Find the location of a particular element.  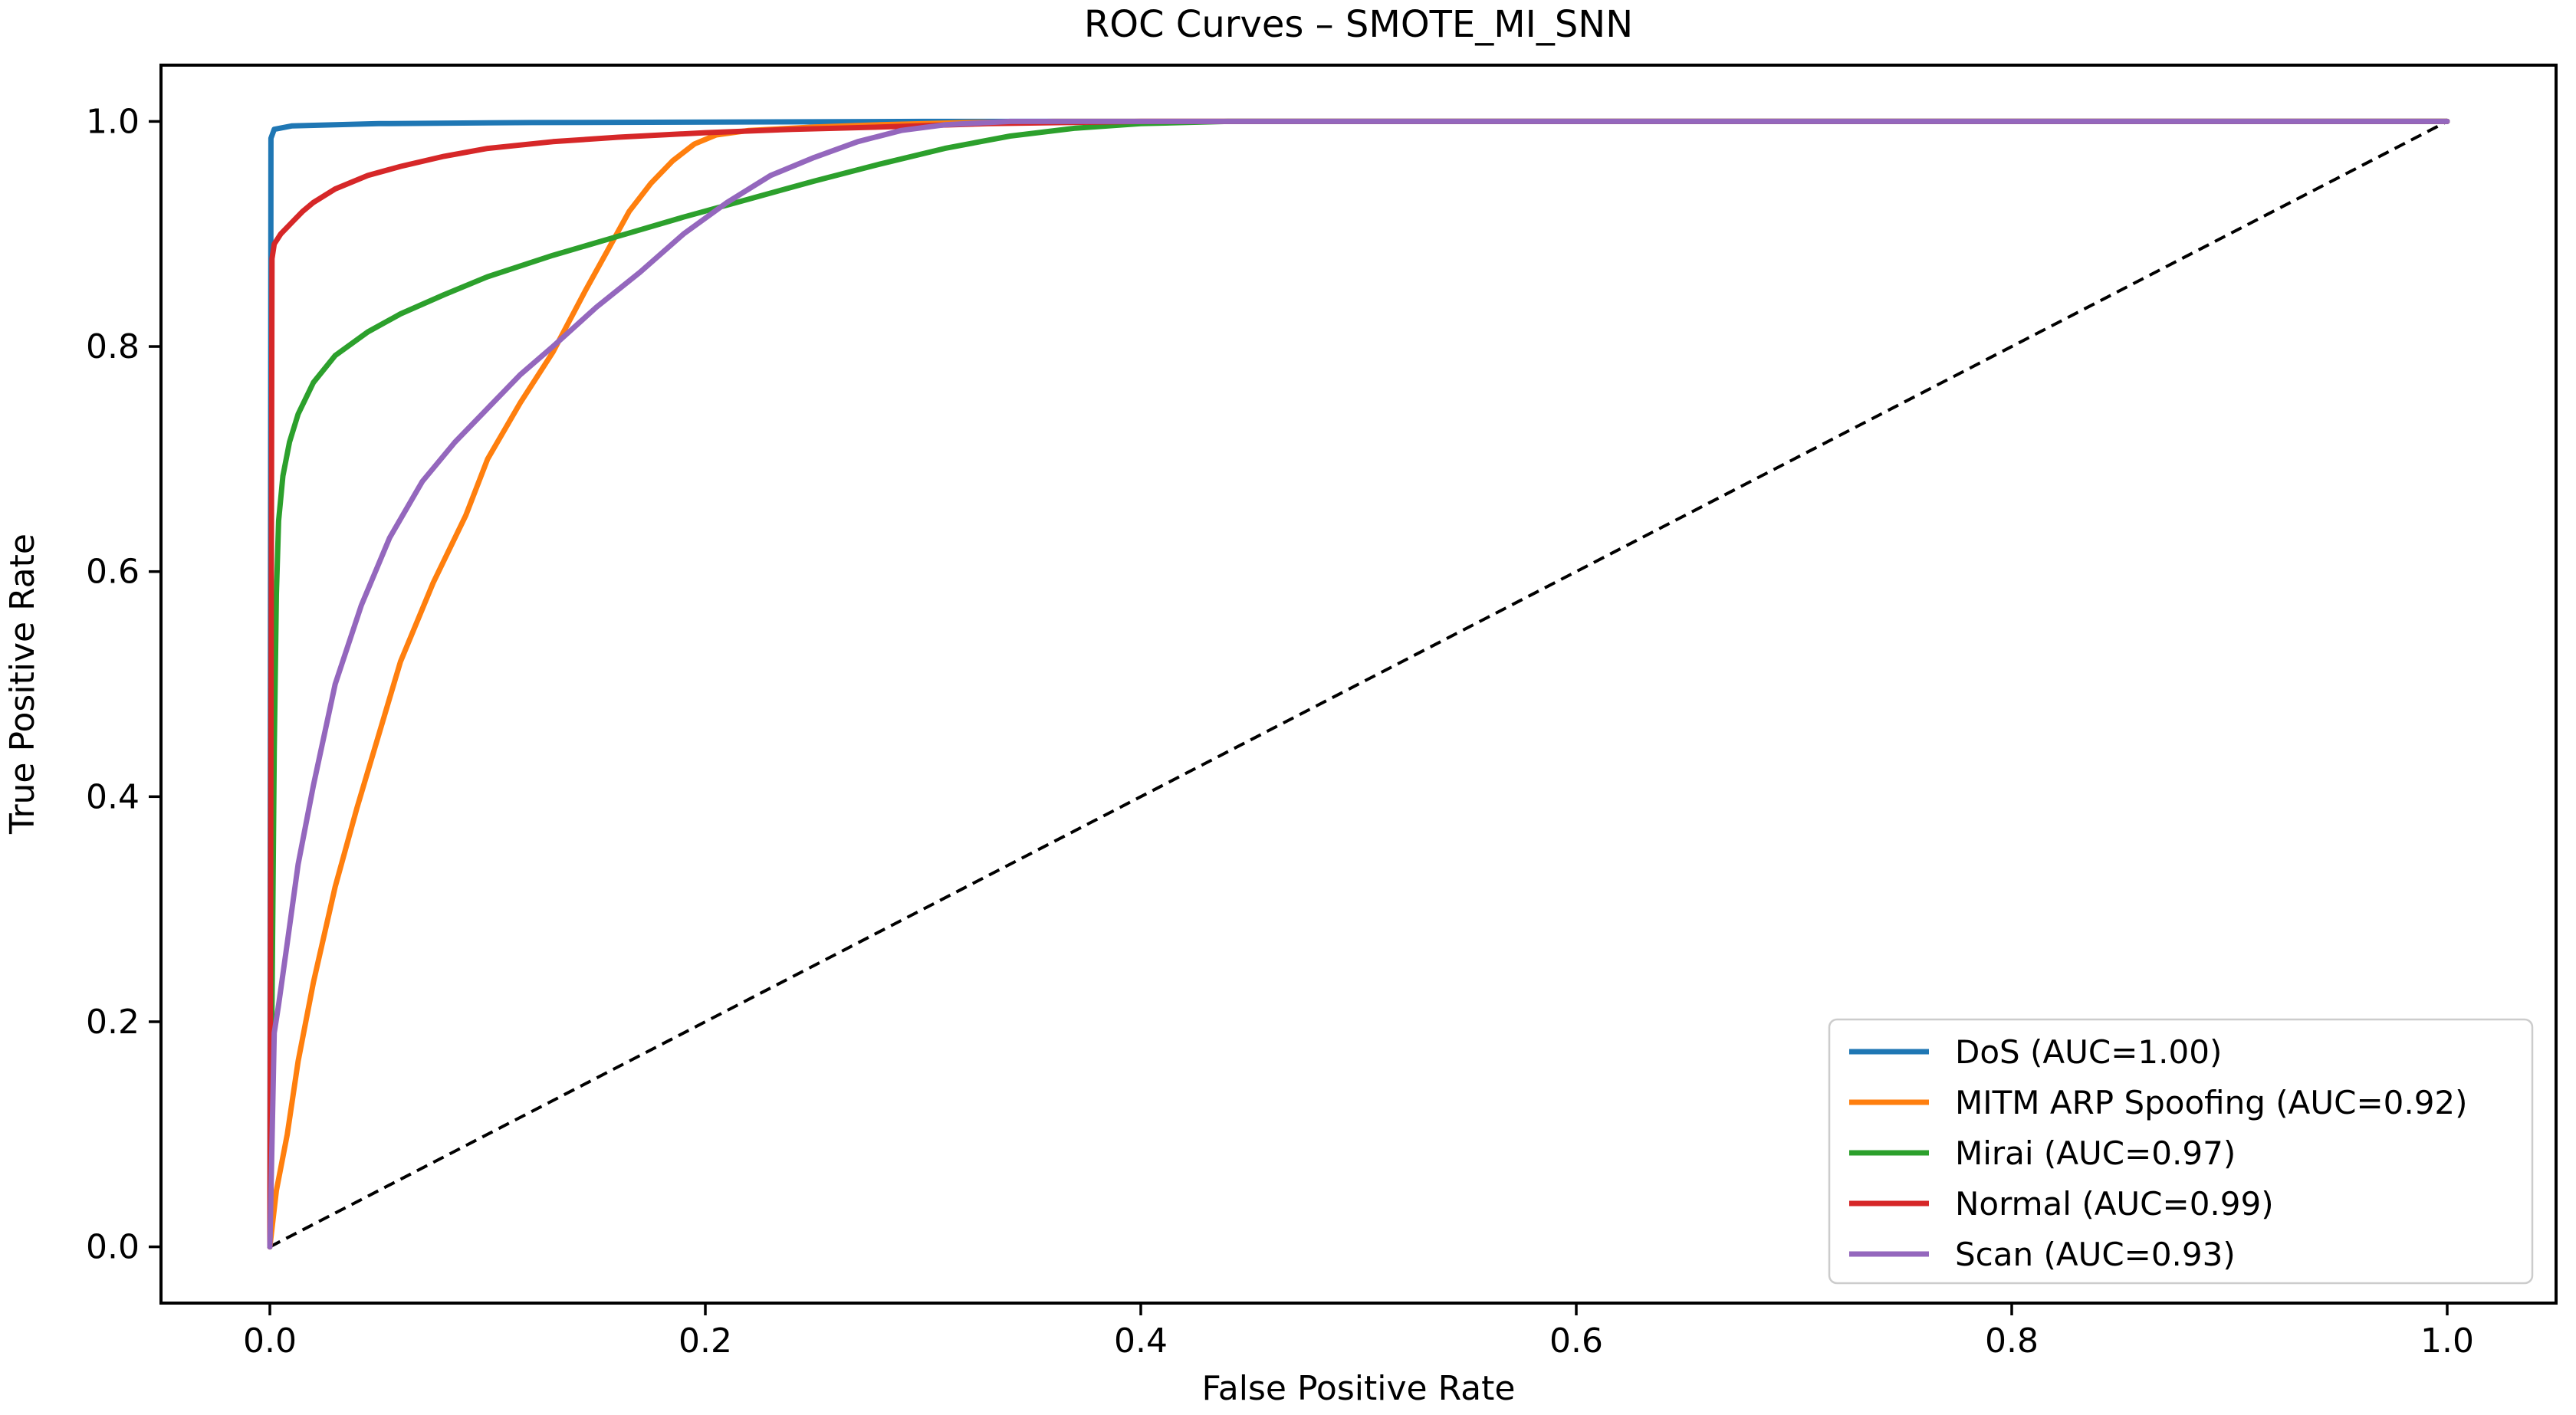

y-axis-ticks: 0.0 0.2 0.4 0.6 0.8 1.0 is located at coordinates (123, 684).